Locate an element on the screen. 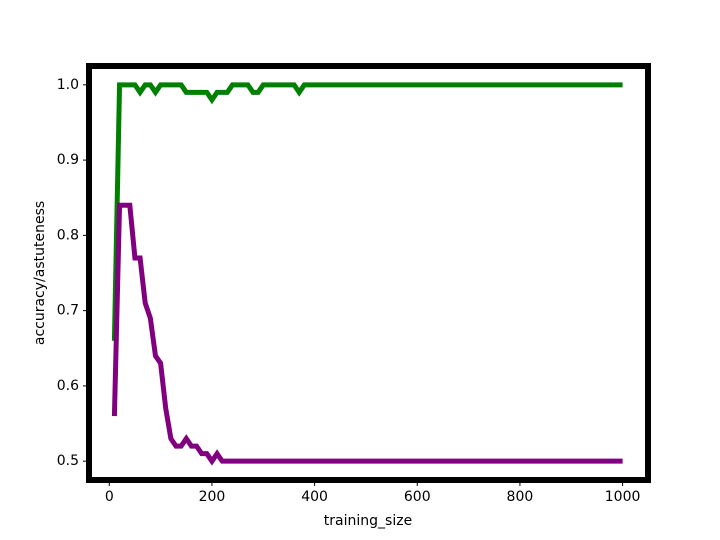 The image size is (720, 540). y-tick-label: 0.7 is located at coordinates (68, 311).